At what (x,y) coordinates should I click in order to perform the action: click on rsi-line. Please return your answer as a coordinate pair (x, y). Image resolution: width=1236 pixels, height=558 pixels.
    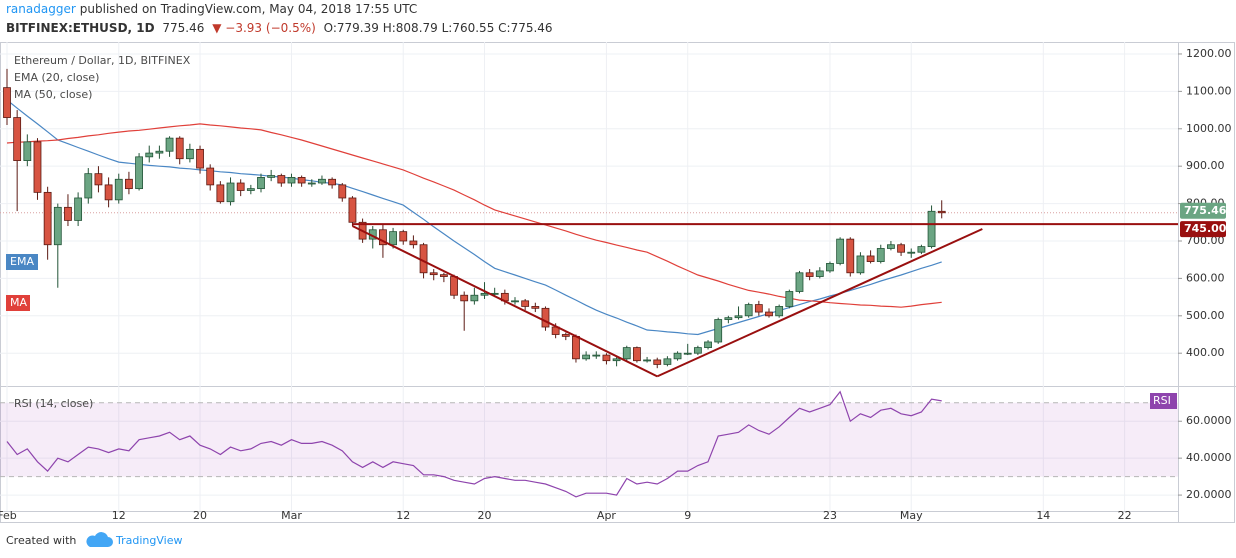
    Looking at the image, I should click on (474, 444).